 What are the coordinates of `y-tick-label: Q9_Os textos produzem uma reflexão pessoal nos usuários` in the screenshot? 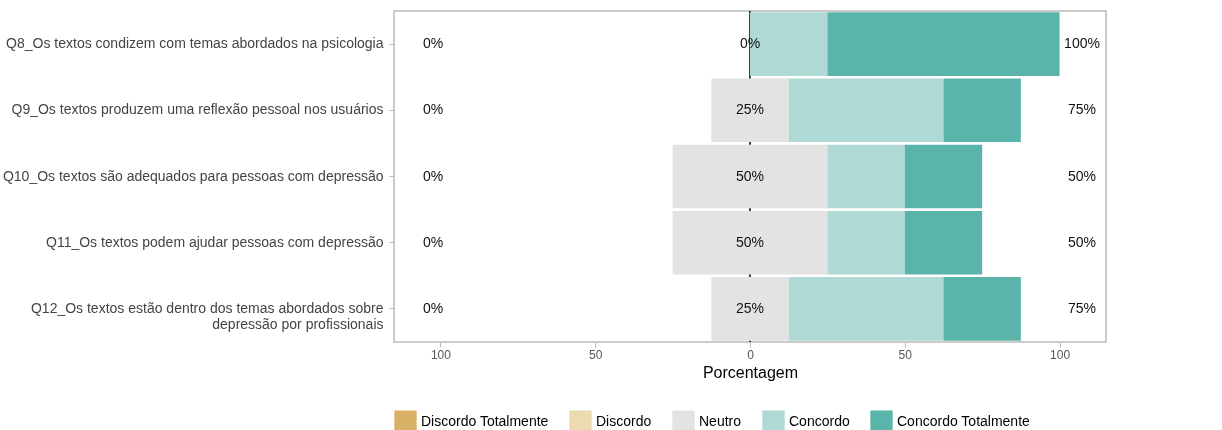 It's located at (197, 109).